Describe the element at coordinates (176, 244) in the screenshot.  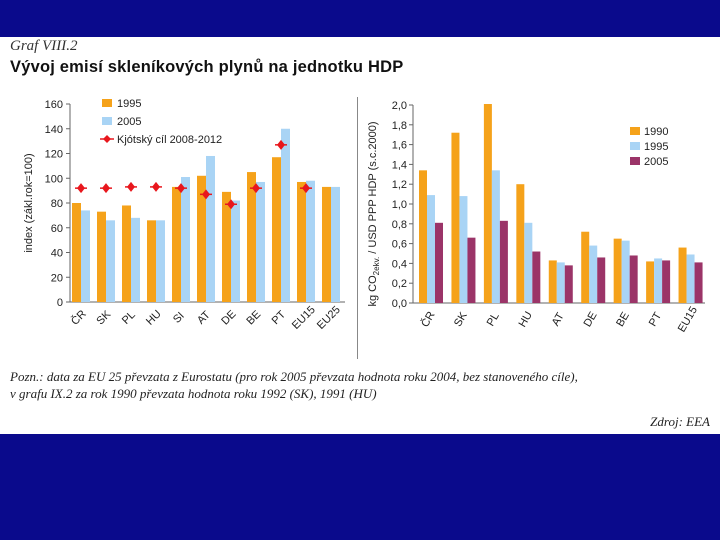
I see `bar-1995-SI` at that location.